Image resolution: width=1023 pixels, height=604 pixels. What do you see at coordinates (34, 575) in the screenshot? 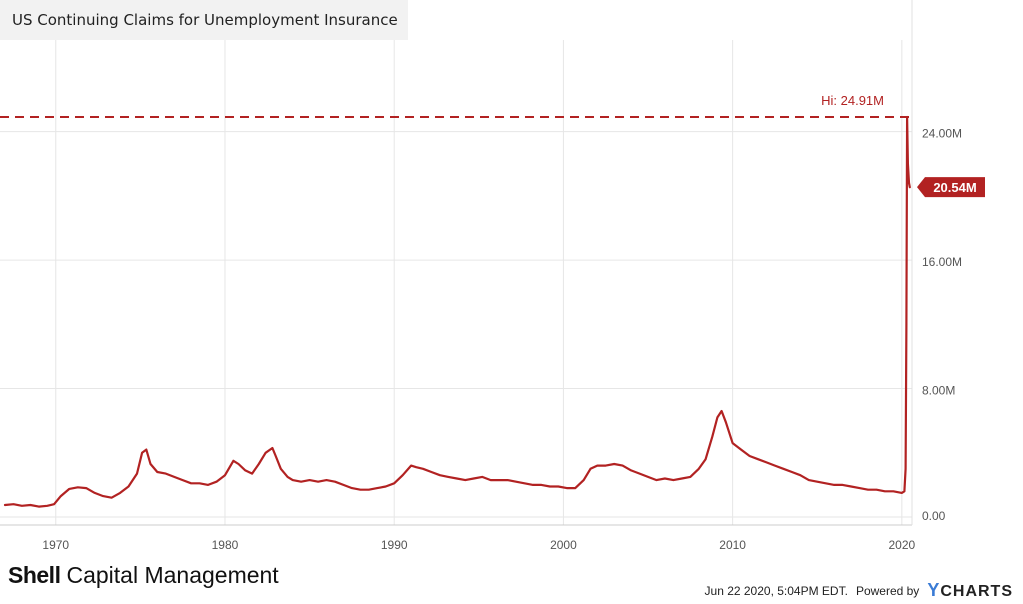
I see `brand-logo-strong: Shell` at bounding box center [34, 575].